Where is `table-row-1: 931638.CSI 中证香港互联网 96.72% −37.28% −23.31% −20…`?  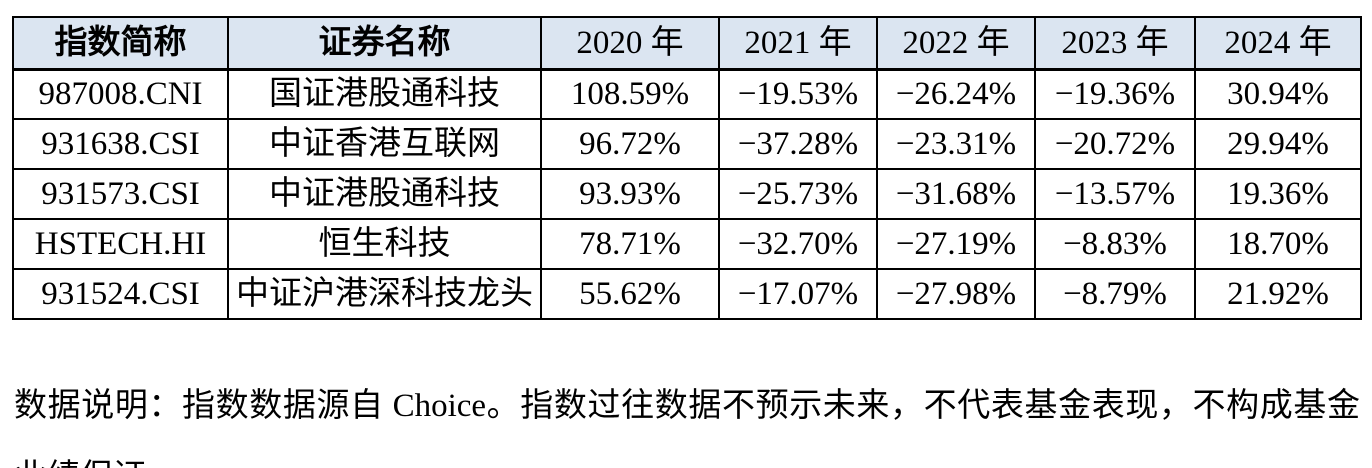
table-row-1: 931638.CSI 中证香港互联网 96.72% −37.28% −23.31% −20… is located at coordinates (687, 144).